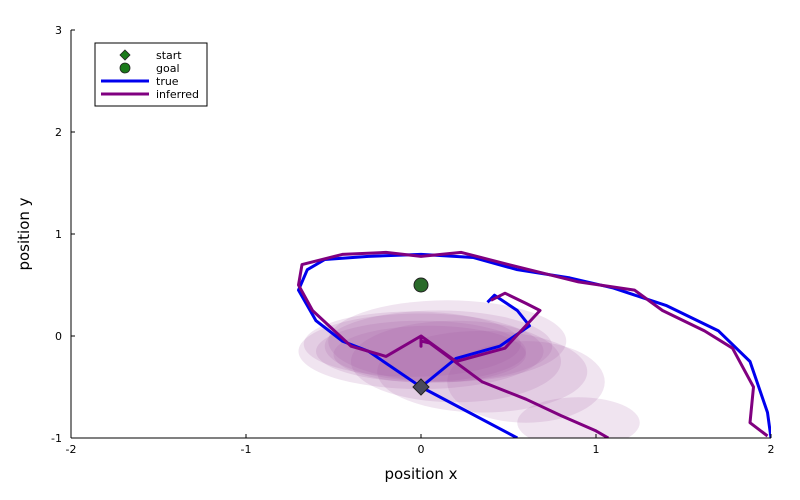 This screenshot has height=500, width=800. I want to click on x-tick-label: 1, so click(596, 449).